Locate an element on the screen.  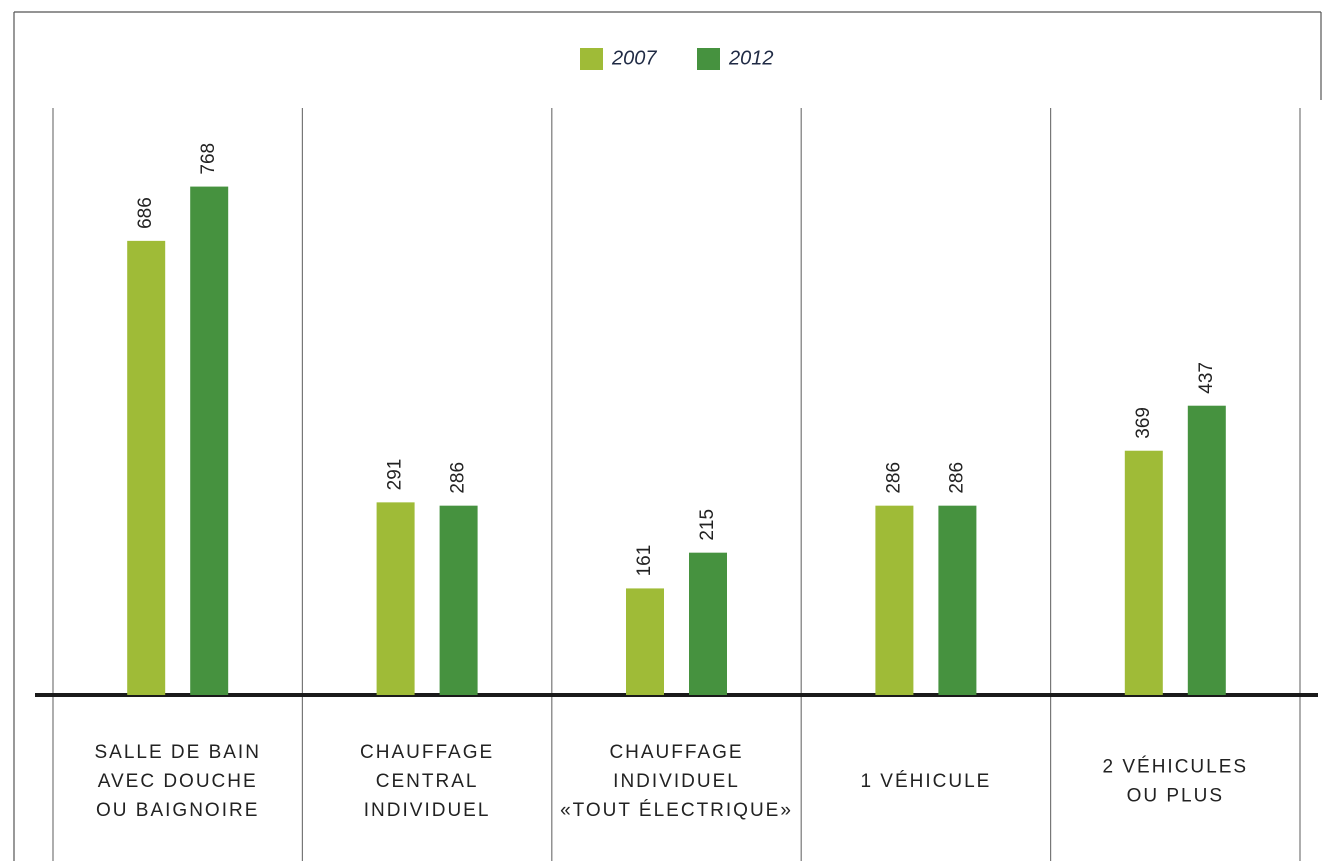
legend-label: 2012 is located at coordinates (751, 58).